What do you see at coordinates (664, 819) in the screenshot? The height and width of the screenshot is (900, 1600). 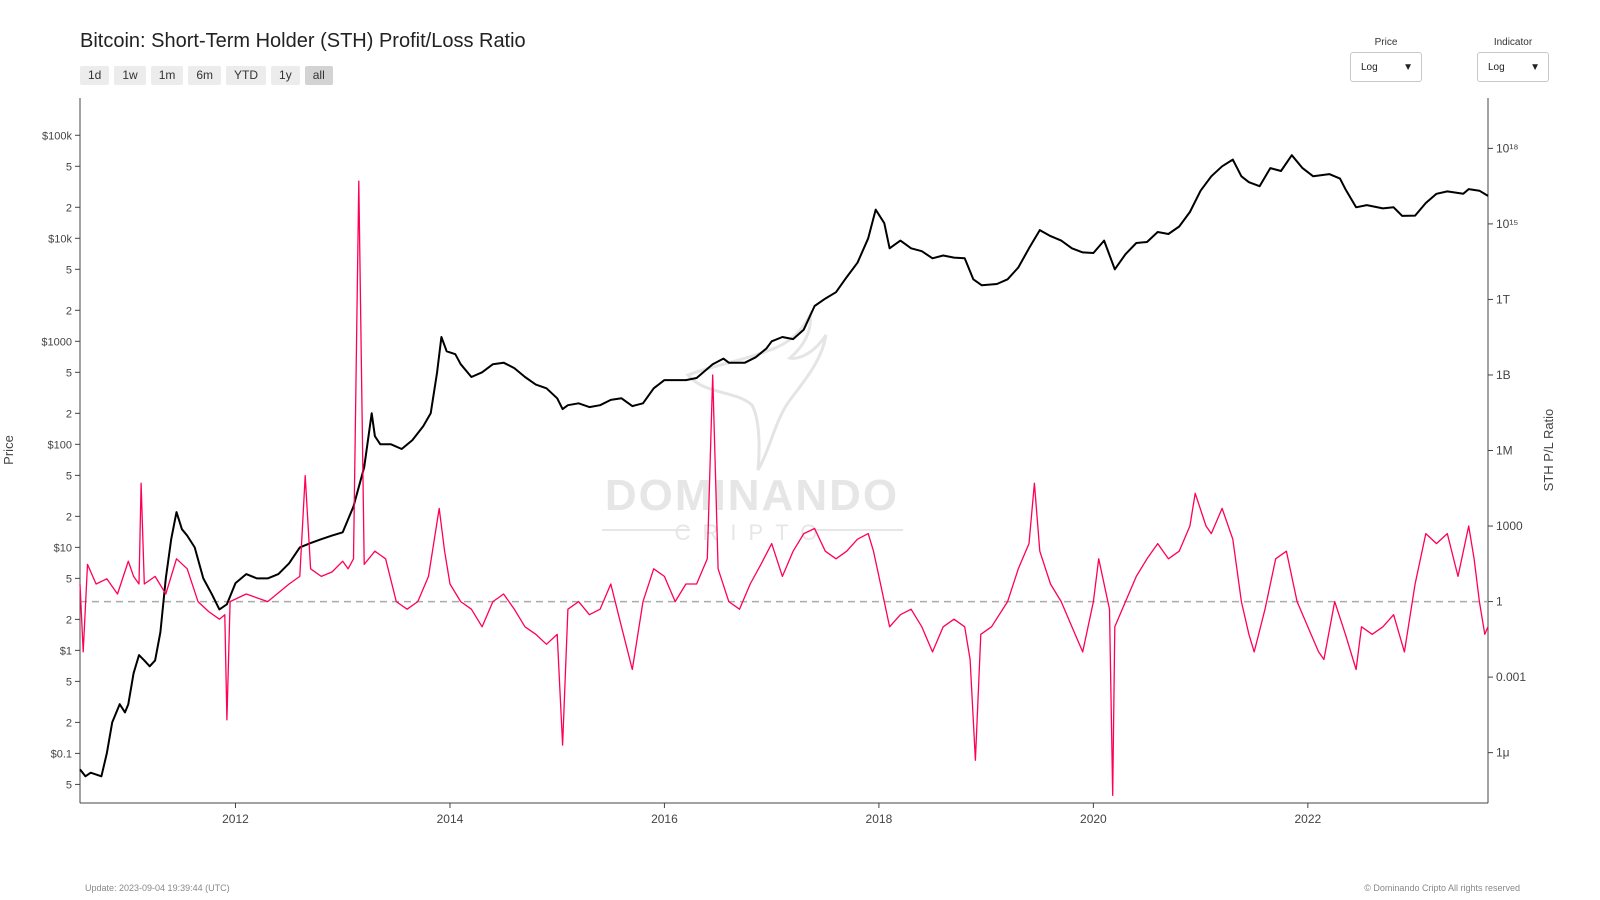 I see `x-tick-label: 2016` at bounding box center [664, 819].